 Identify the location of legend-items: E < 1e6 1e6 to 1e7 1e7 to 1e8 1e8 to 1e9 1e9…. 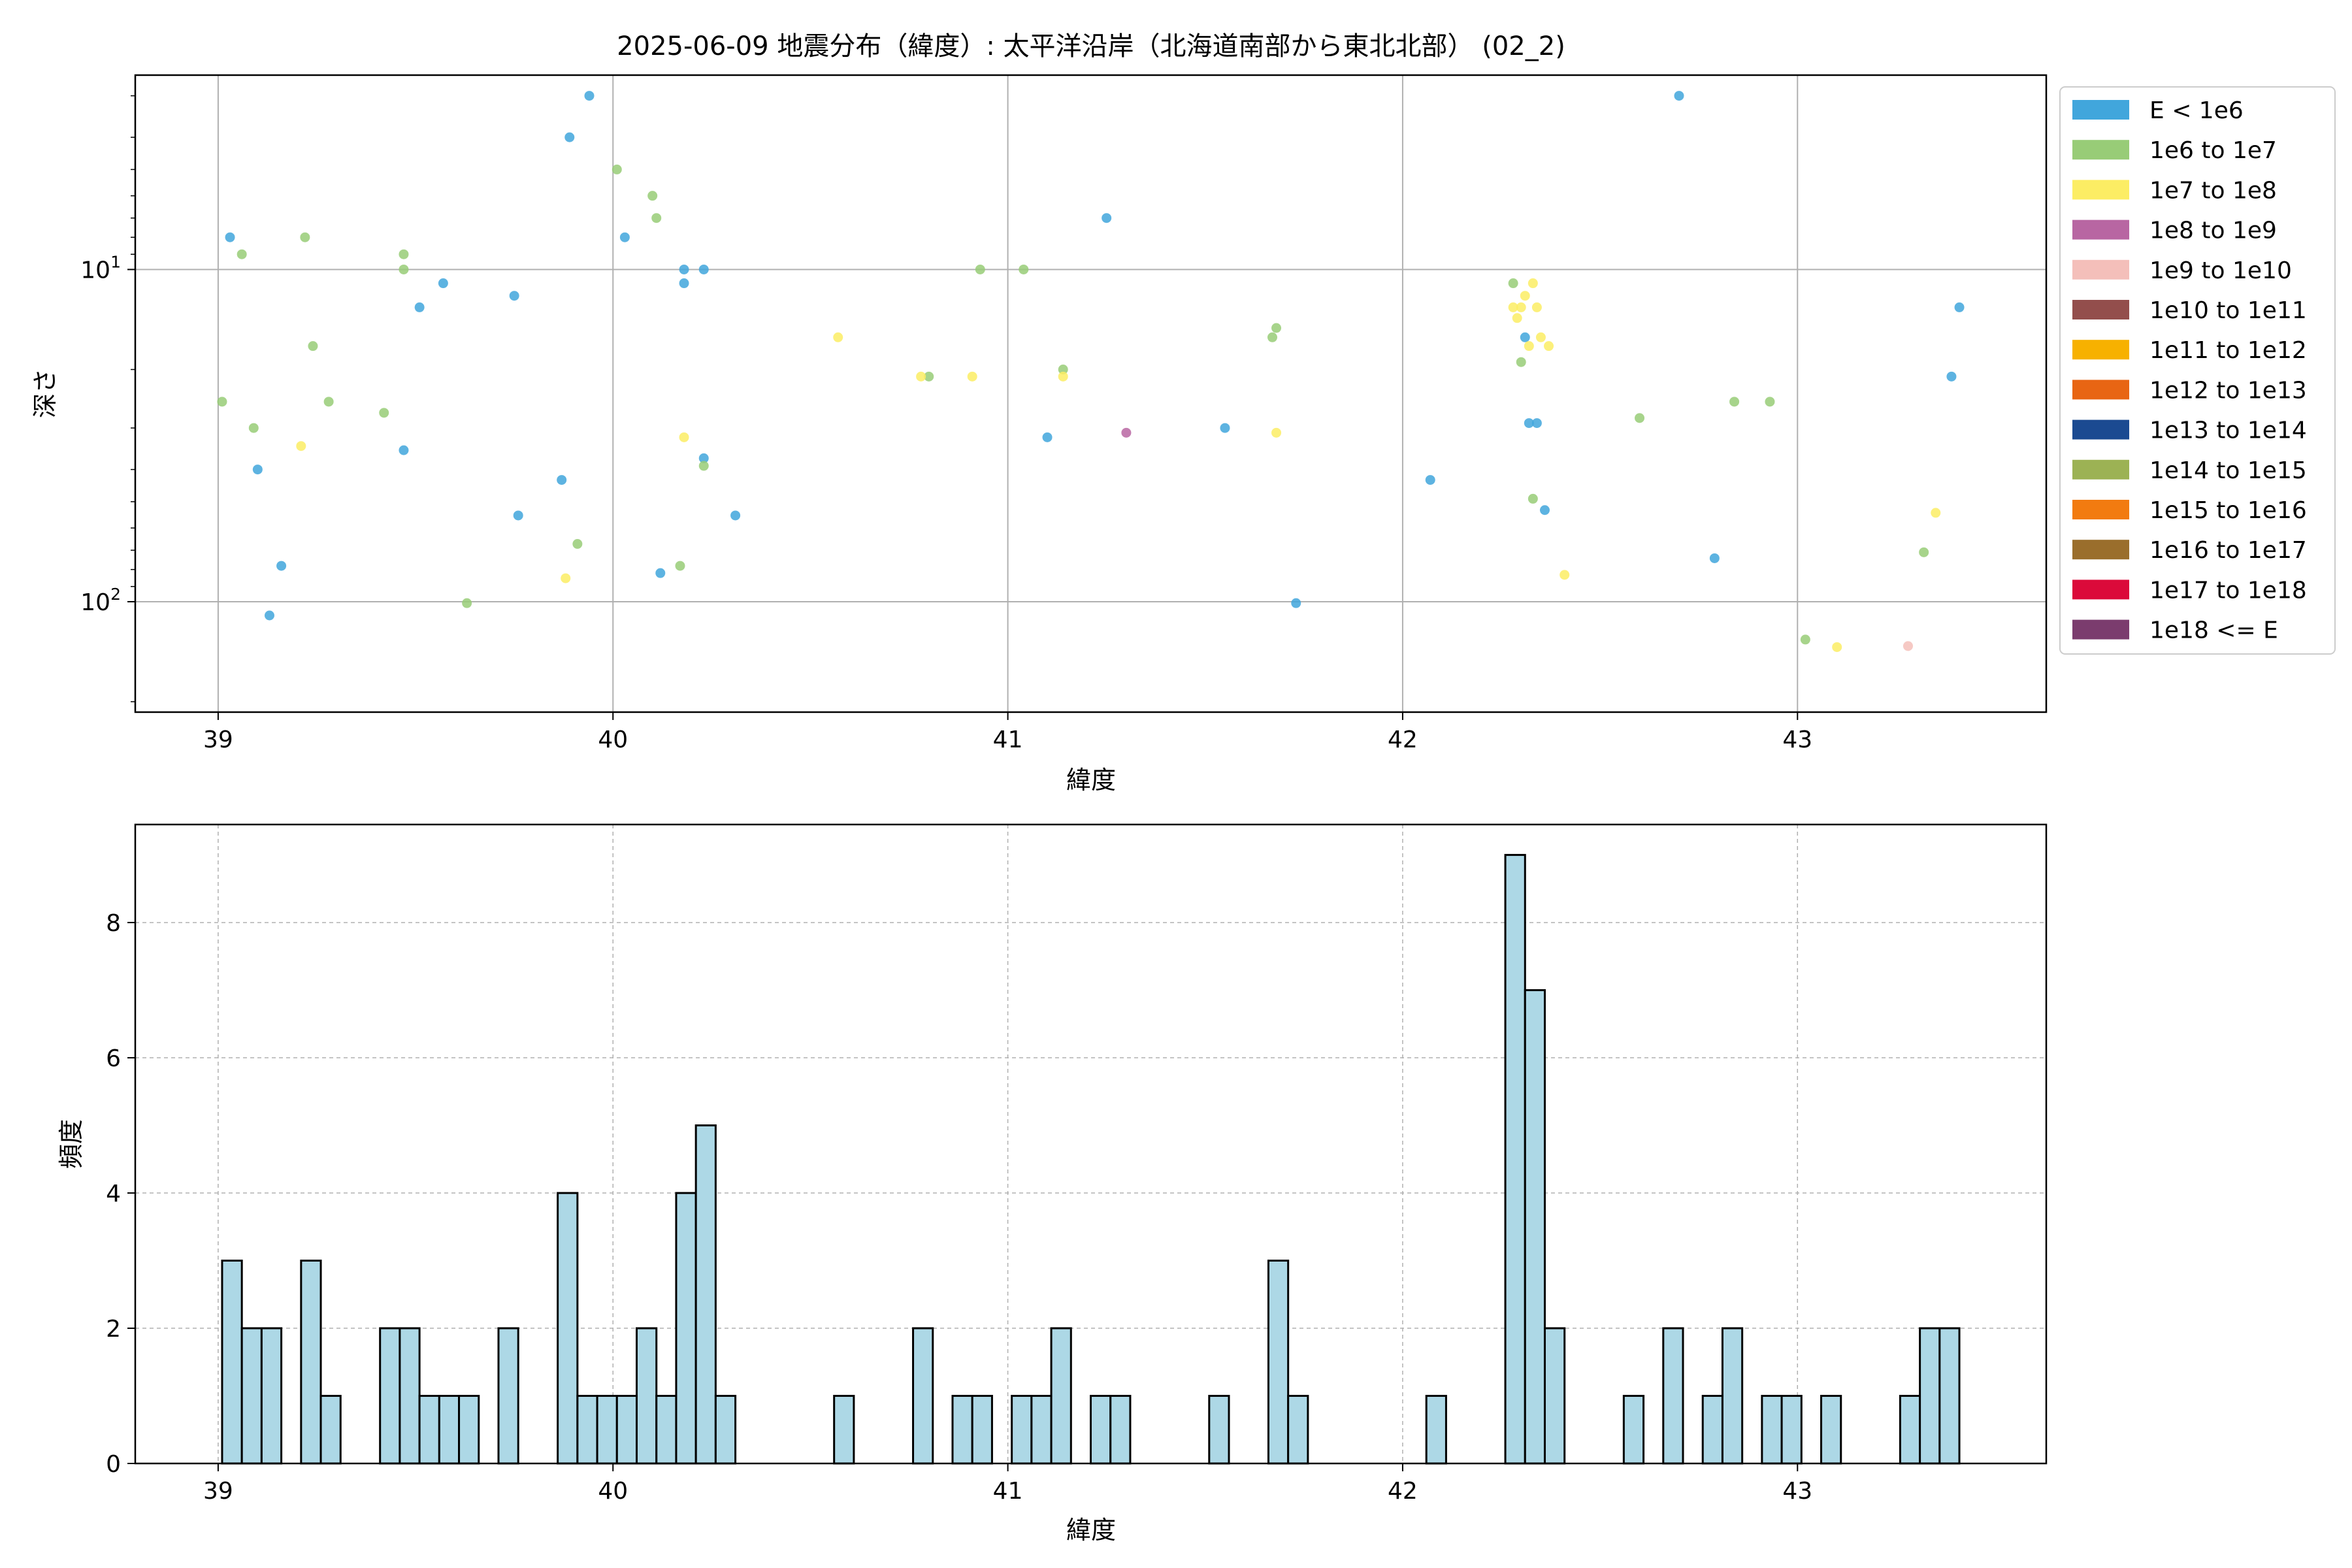
(2189, 370).